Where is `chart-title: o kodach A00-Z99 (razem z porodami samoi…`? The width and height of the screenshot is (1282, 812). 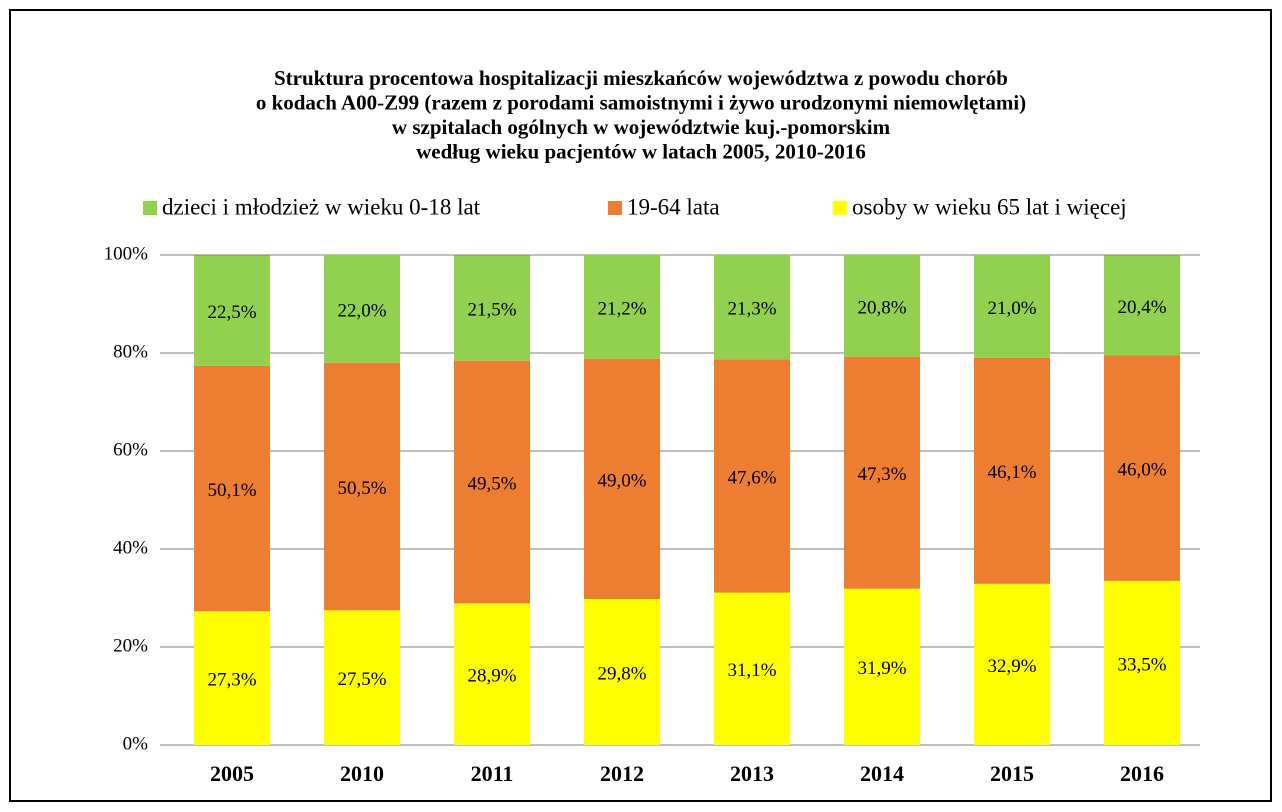
chart-title: o kodach A00-Z99 (razem z porodami samoi… is located at coordinates (641, 102).